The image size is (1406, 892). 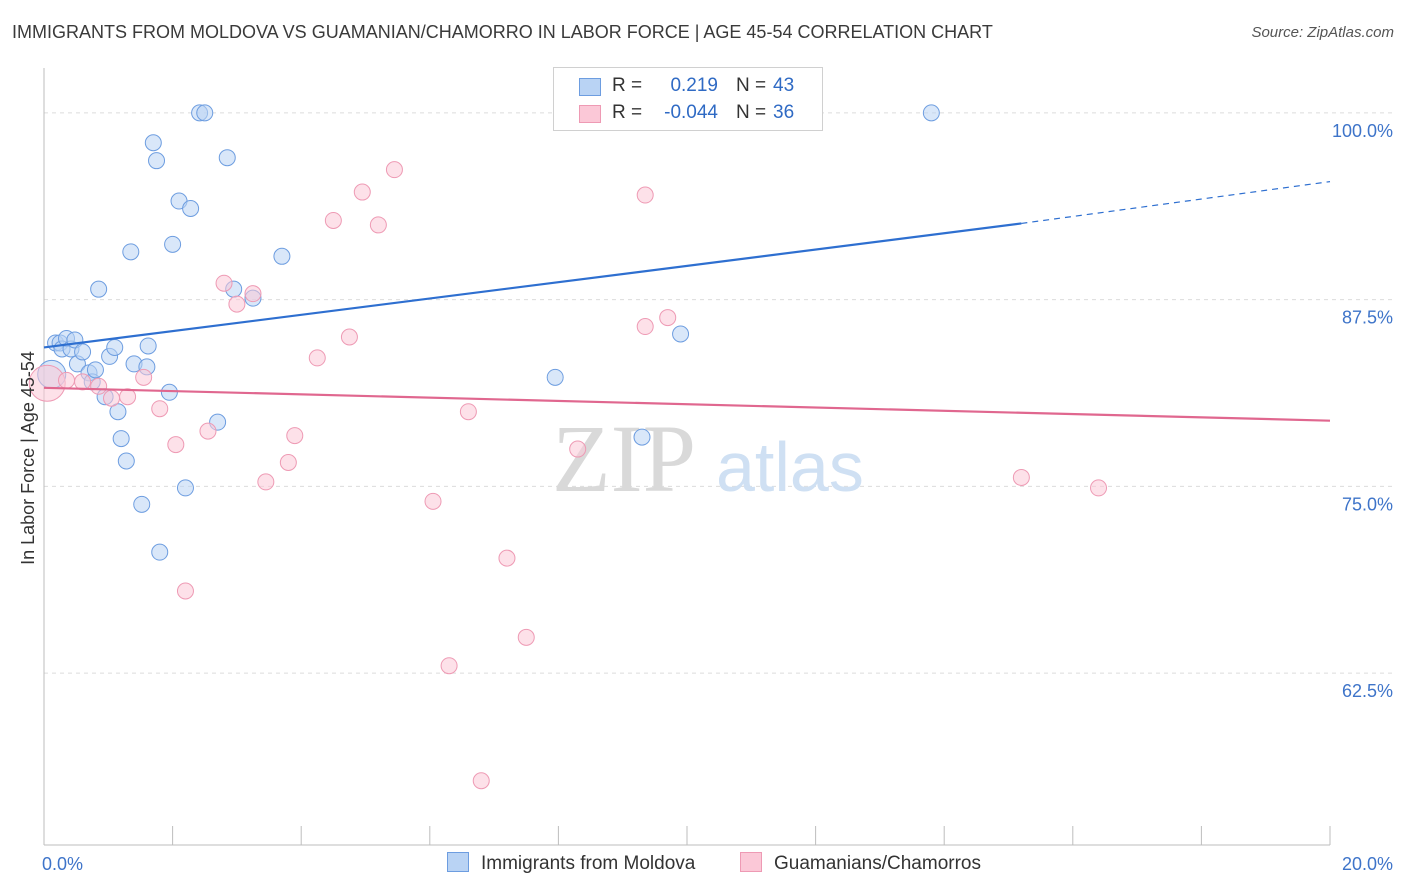 What do you see at coordinates (1362, 131) in the screenshot?
I see `y-tick-label: 100.0%` at bounding box center [1362, 131].